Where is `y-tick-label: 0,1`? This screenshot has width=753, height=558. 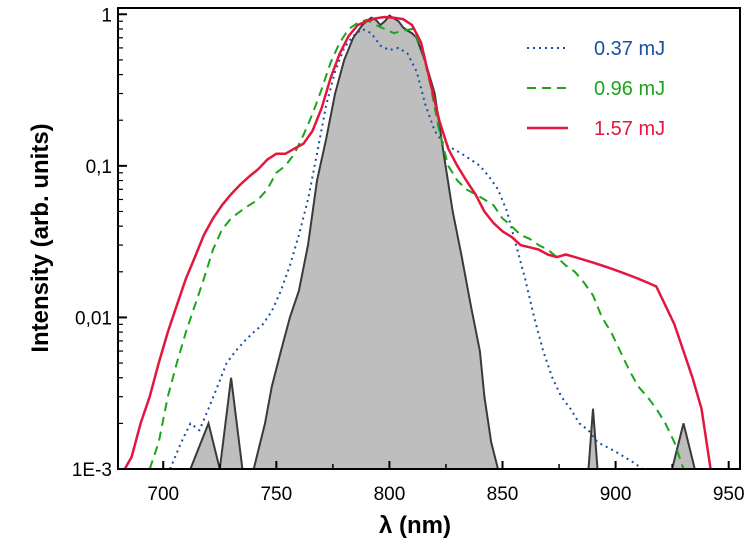
y-tick-label: 0,1 is located at coordinates (99, 167).